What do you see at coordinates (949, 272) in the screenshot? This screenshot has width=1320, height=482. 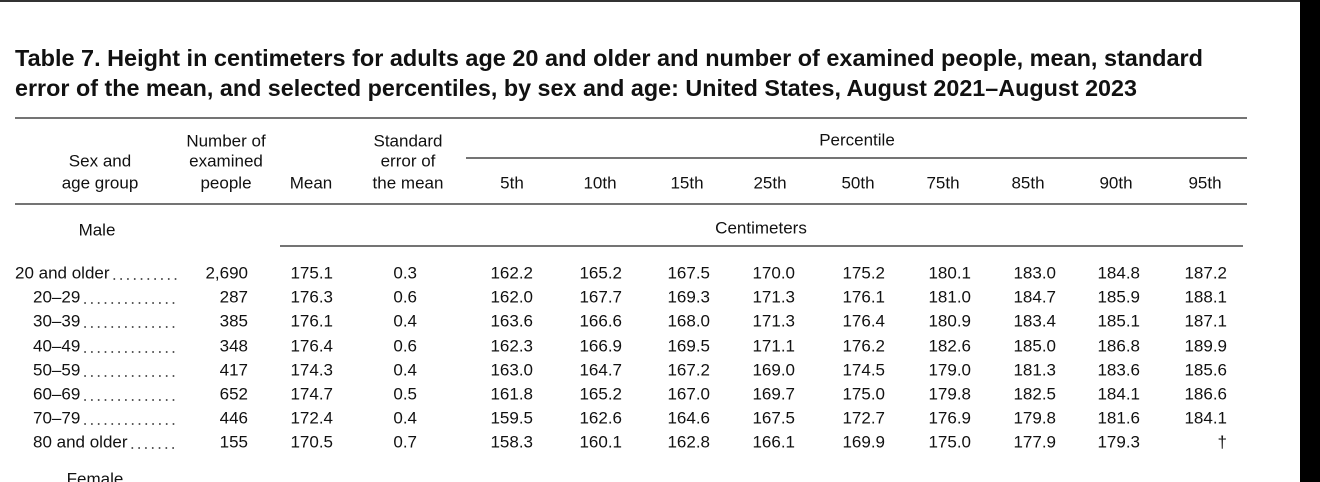 I see `cell: 180.1` at bounding box center [949, 272].